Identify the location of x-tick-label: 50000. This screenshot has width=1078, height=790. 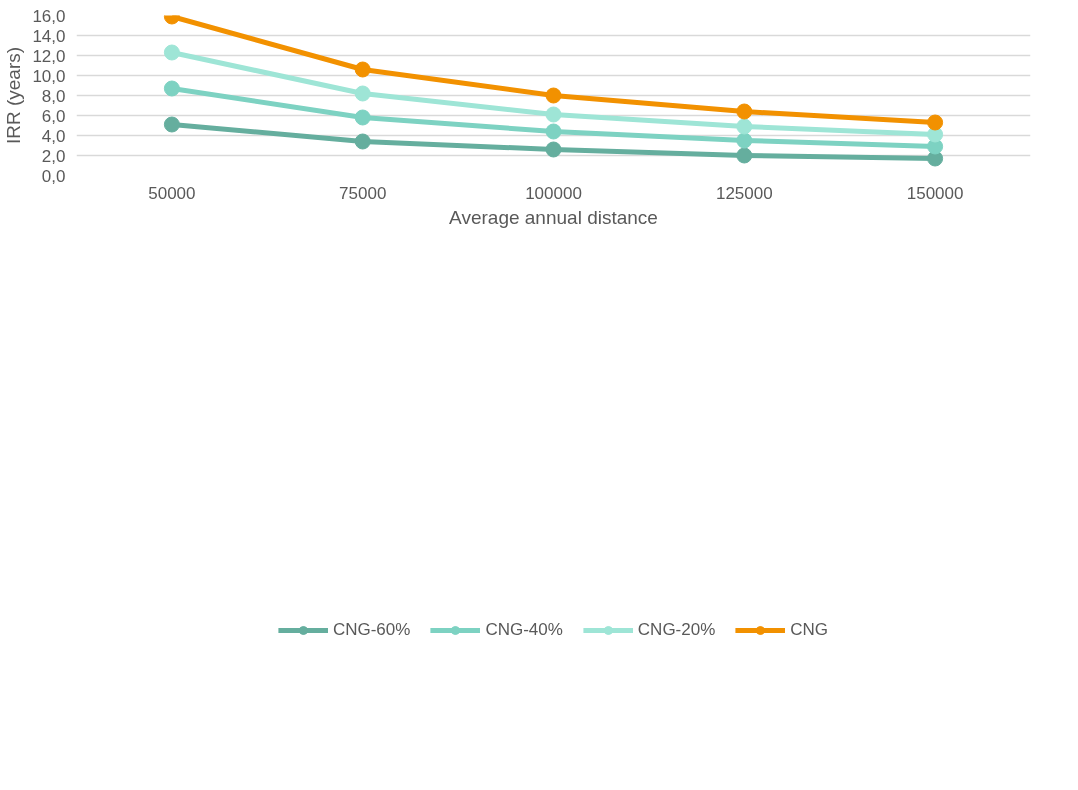
(172, 193).